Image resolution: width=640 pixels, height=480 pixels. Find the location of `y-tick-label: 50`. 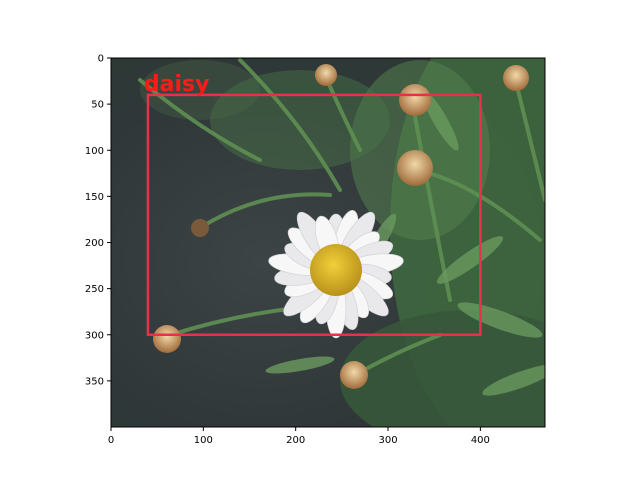

y-tick-label: 50 is located at coordinates (97, 105).